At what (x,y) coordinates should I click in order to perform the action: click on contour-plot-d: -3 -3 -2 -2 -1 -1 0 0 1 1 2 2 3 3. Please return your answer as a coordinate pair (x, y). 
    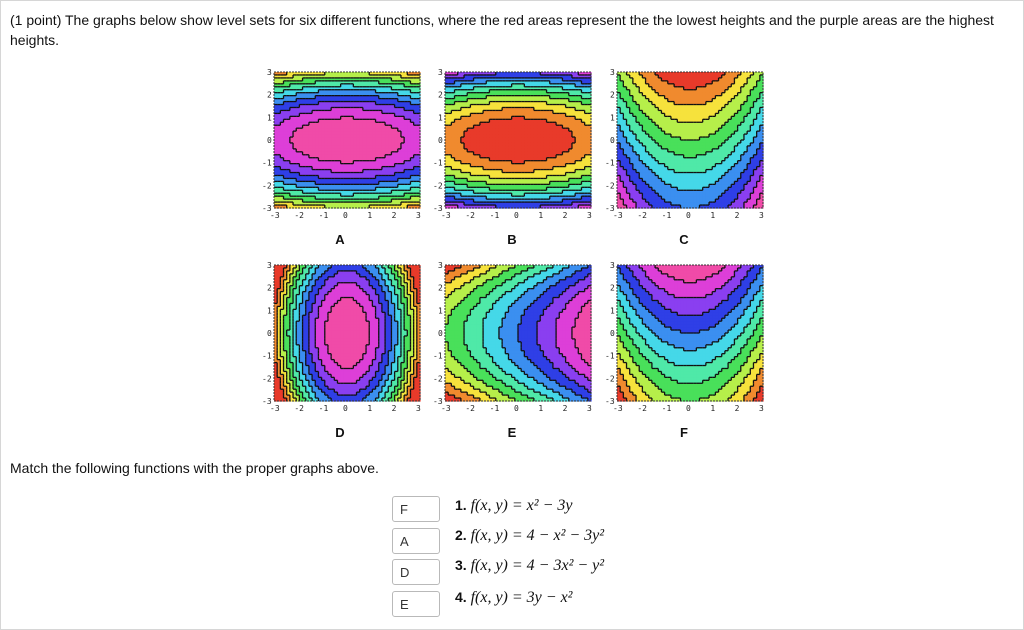
    Looking at the image, I should click on (343, 335).